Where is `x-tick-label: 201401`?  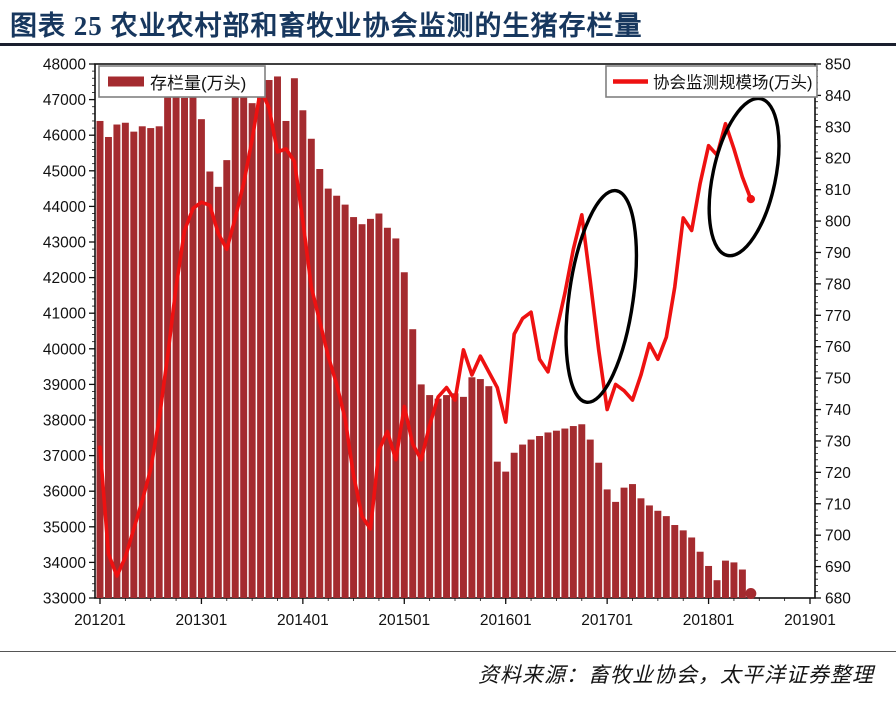 x-tick-label: 201401 is located at coordinates (303, 620).